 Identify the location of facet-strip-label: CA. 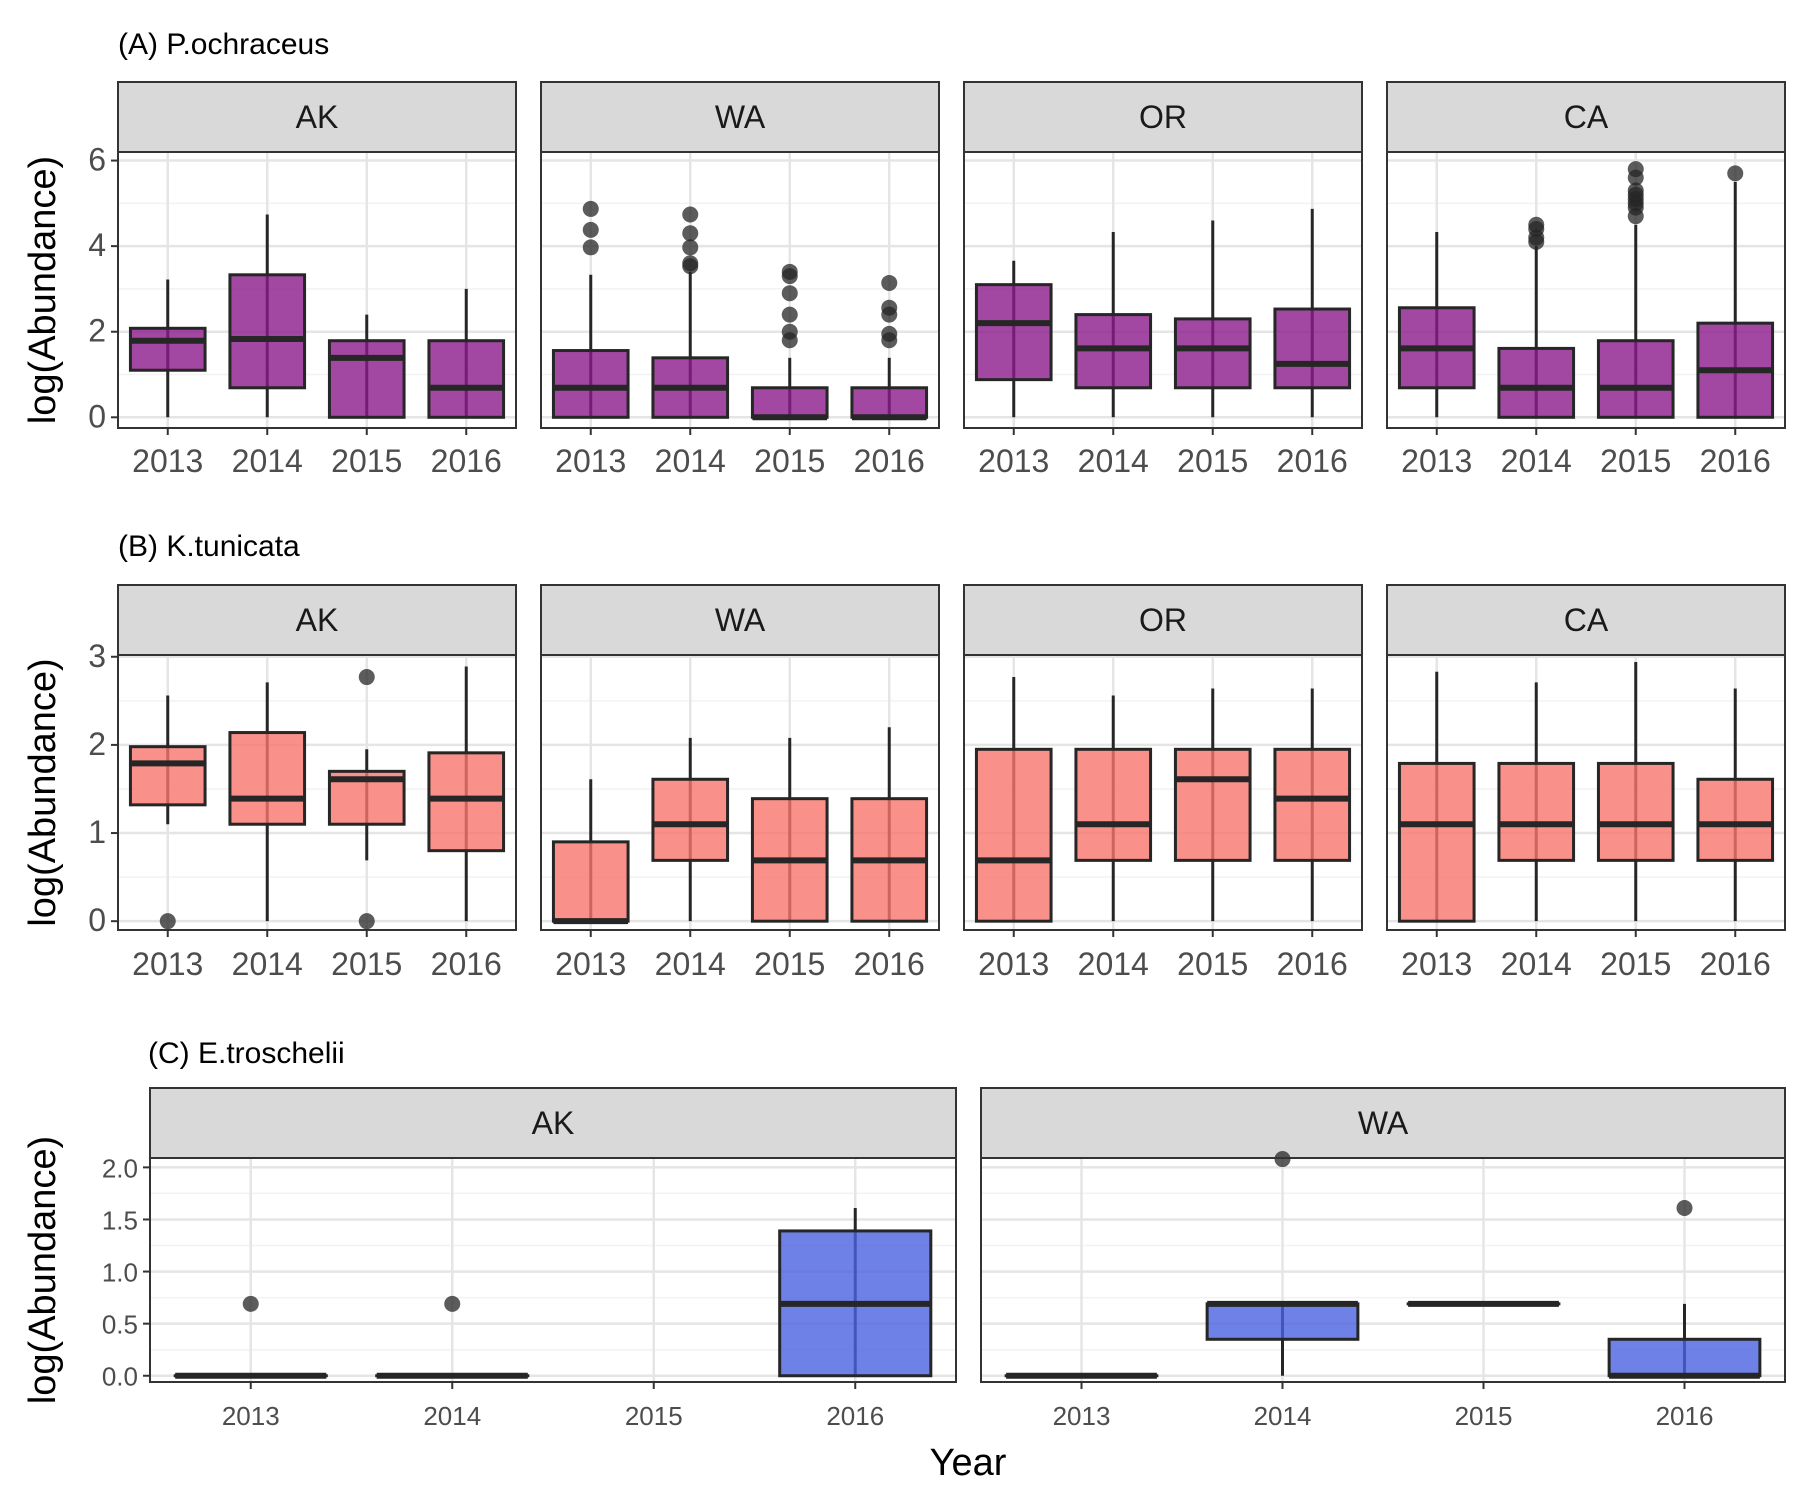
(1586, 117).